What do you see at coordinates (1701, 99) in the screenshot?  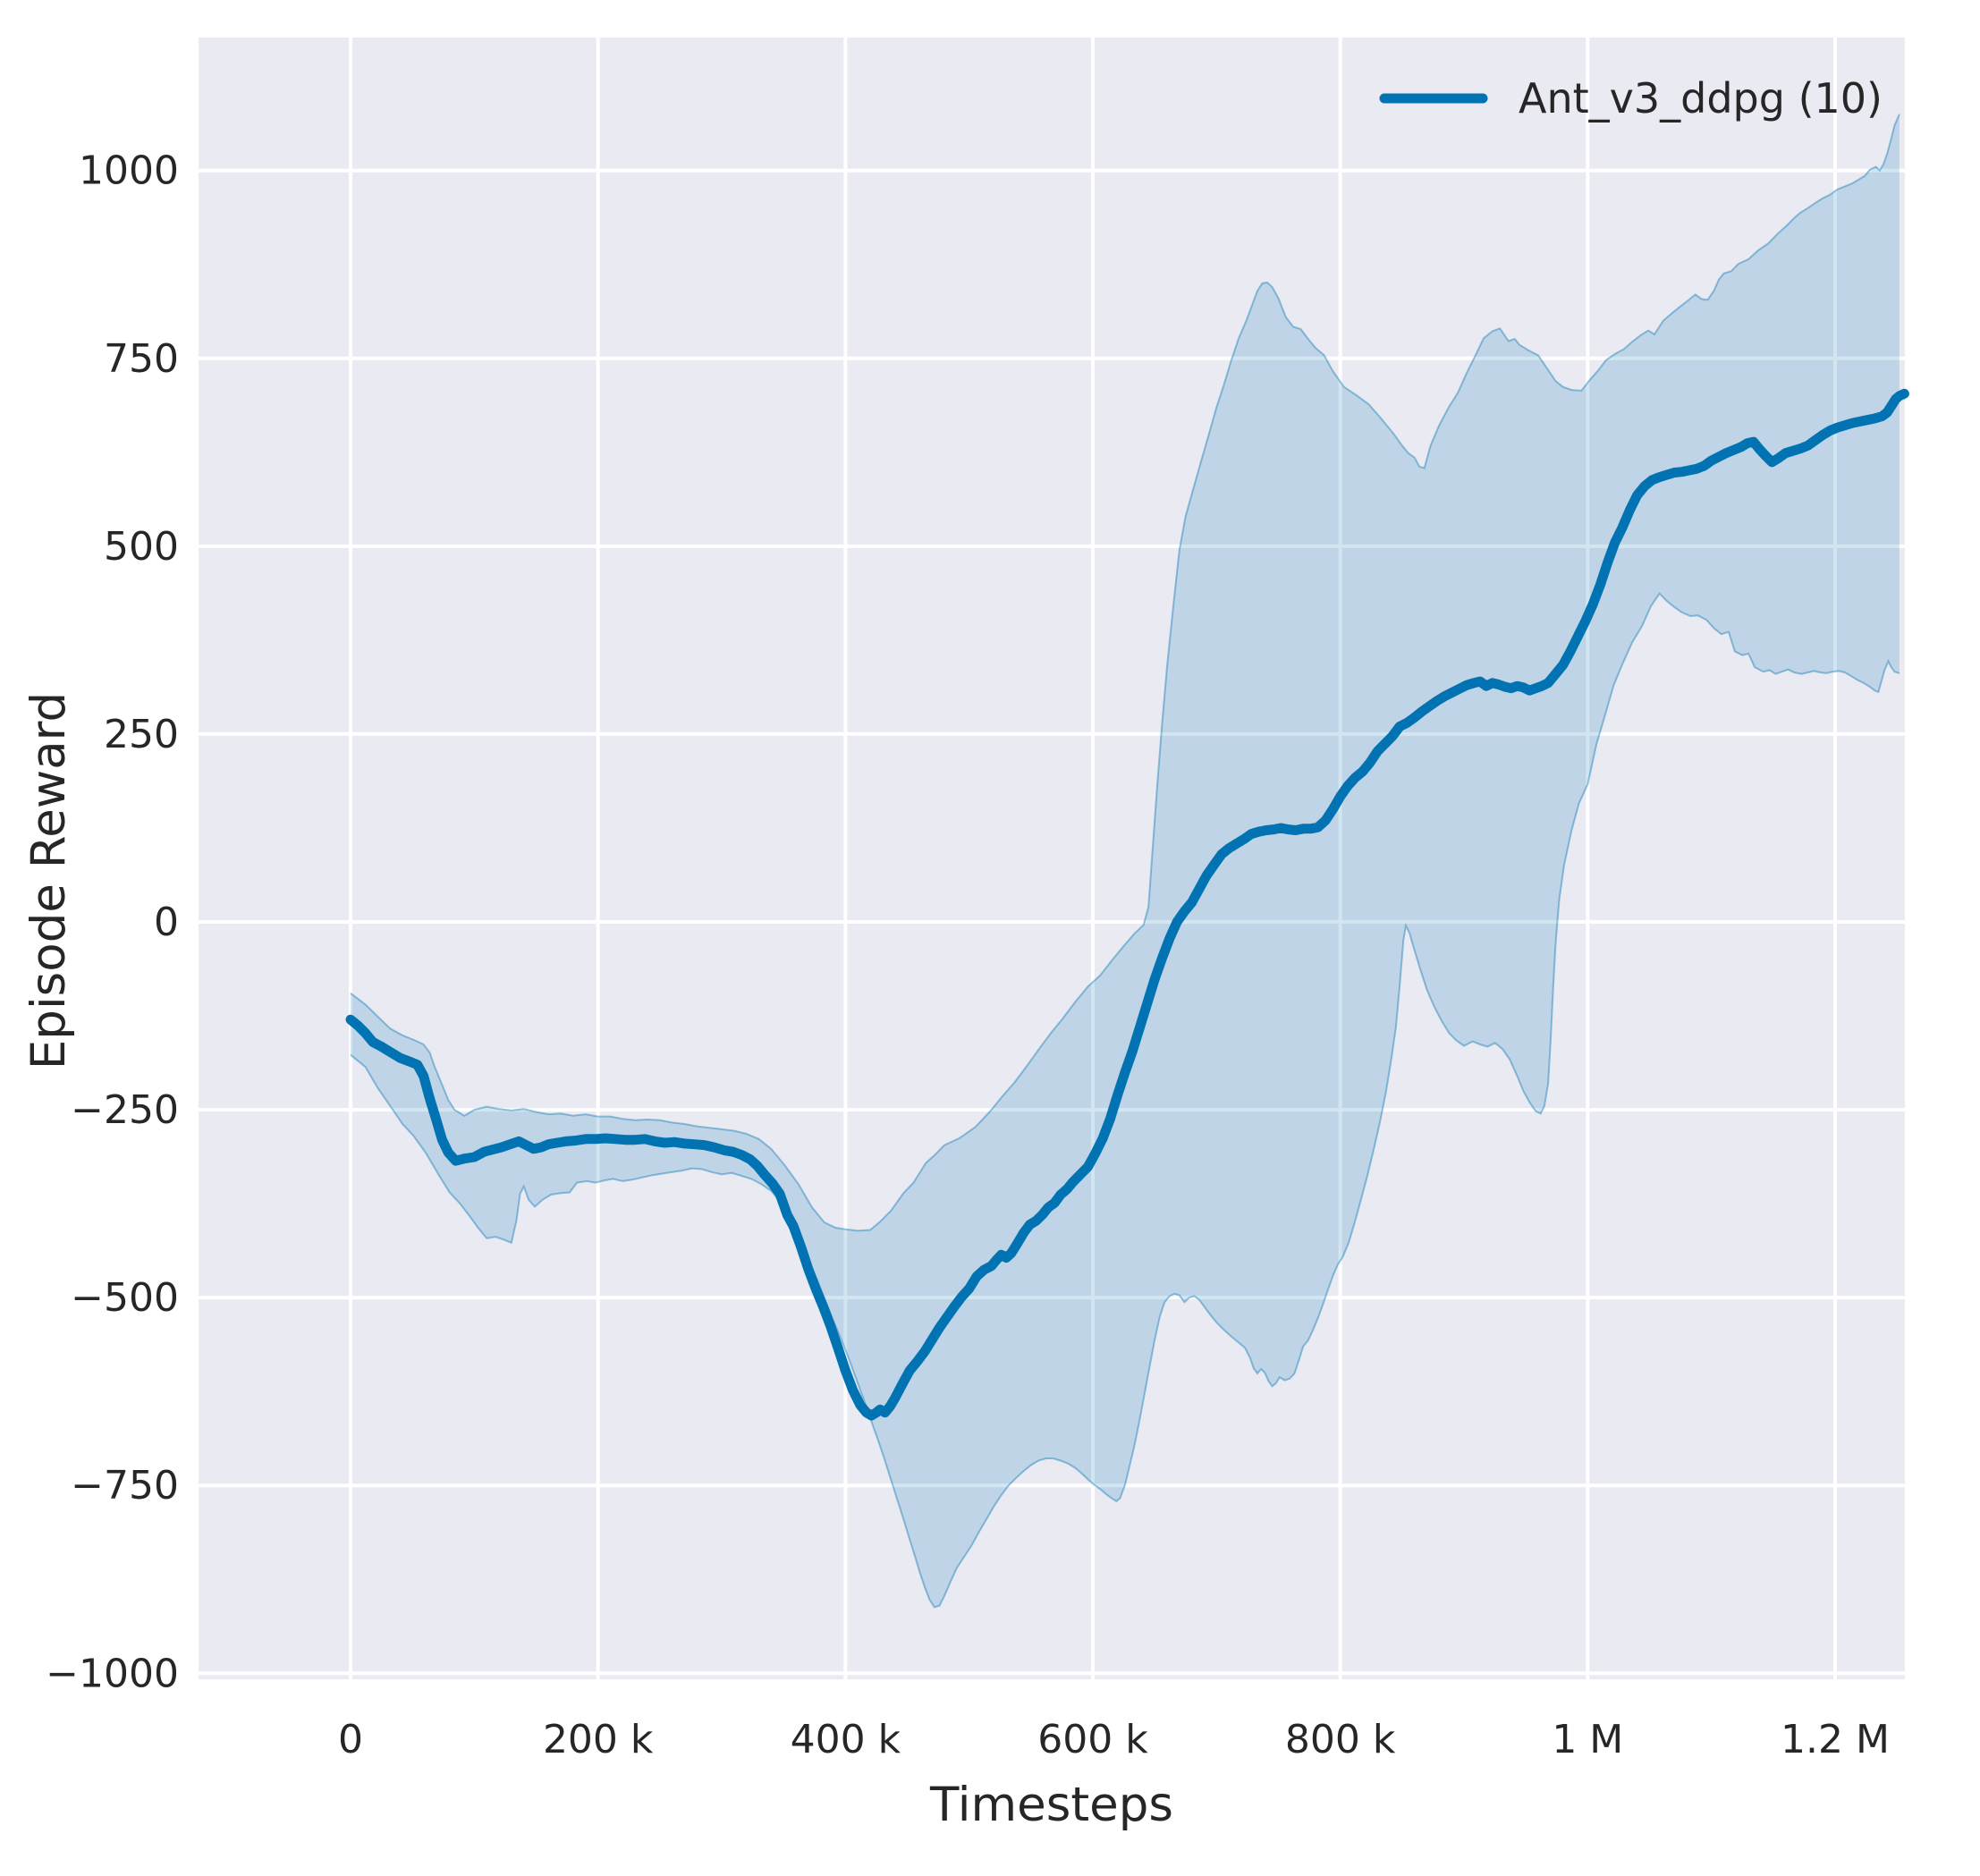 I see `legend-label: Ant_v3_ddpg (10)` at bounding box center [1701, 99].